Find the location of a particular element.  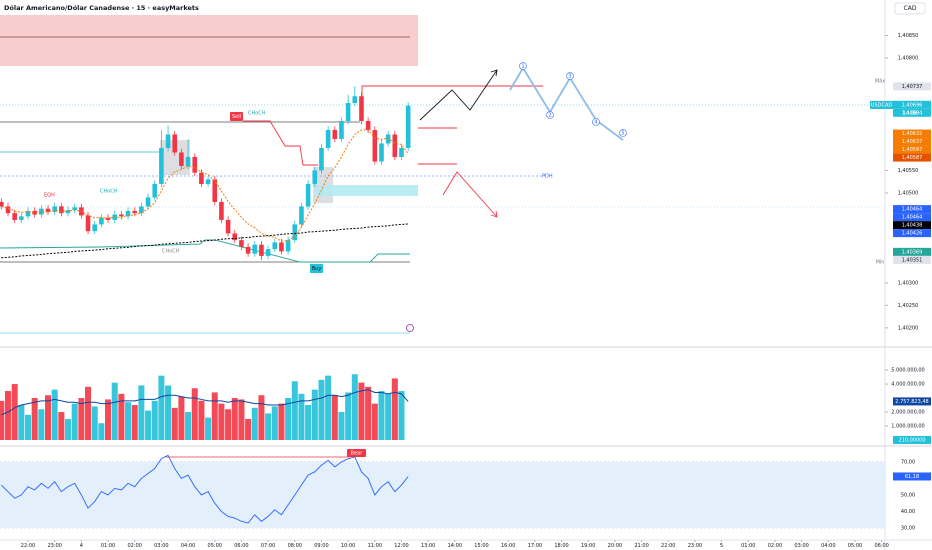

arrow-head is located at coordinates (494, 214).